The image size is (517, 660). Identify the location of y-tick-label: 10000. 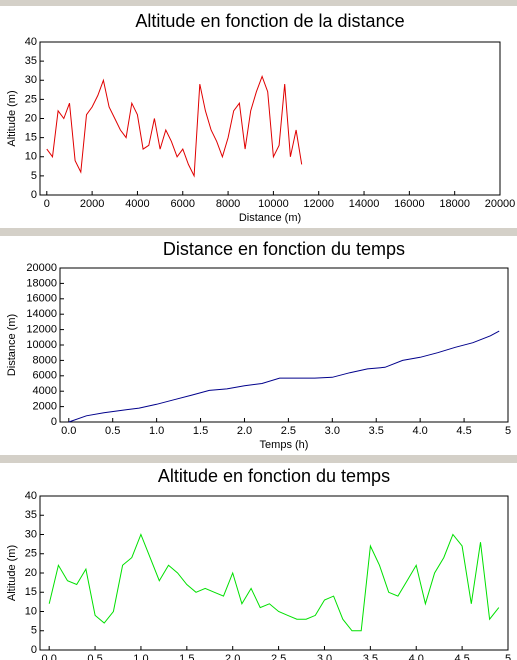
(41, 345).